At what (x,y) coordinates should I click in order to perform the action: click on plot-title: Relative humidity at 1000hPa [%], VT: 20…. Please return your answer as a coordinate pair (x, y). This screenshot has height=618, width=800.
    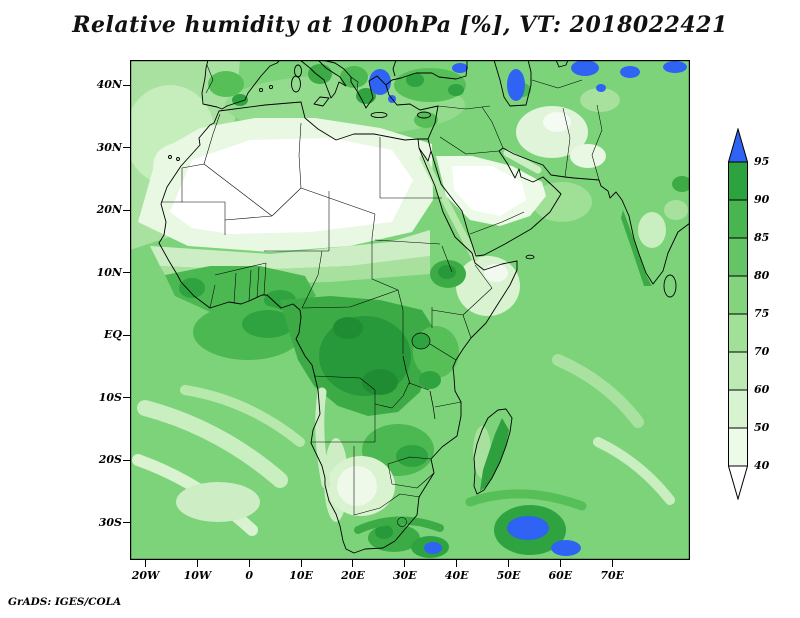
    Looking at the image, I should click on (400, 25).